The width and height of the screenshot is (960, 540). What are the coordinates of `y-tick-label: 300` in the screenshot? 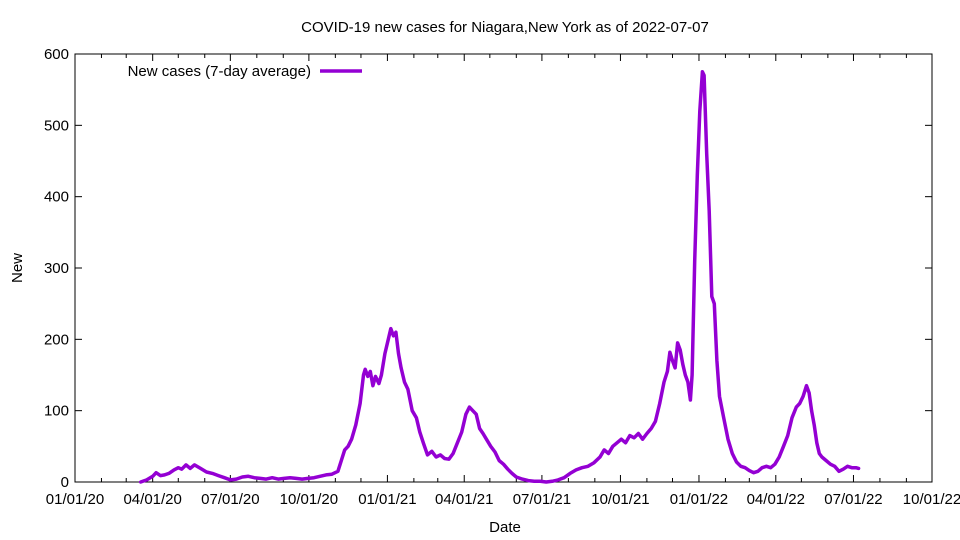 It's located at (56, 268).